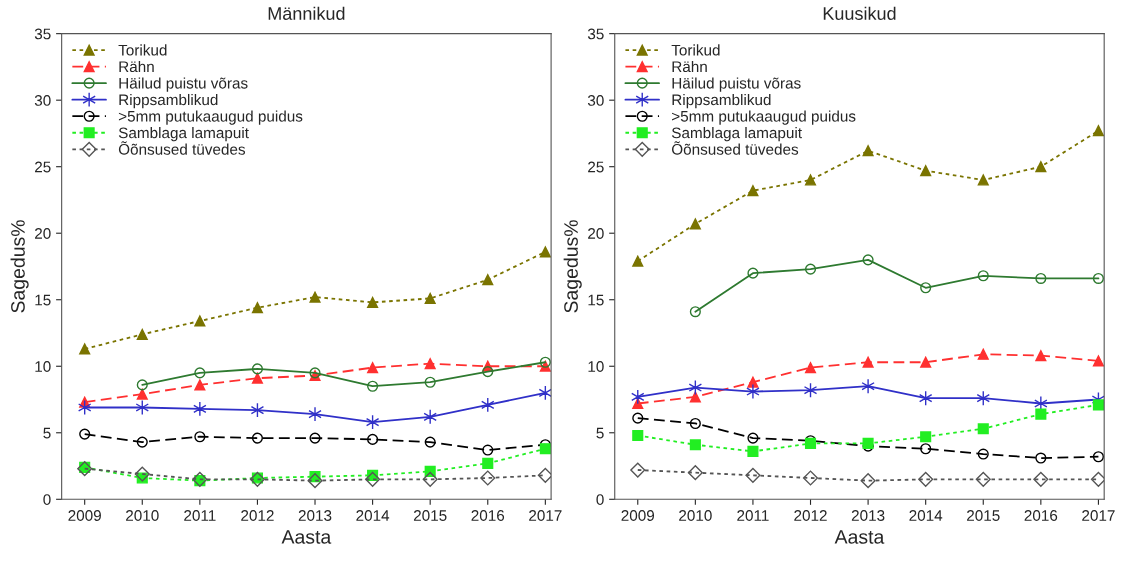 Image resolution: width=1121 pixels, height=561 pixels. What do you see at coordinates (859, 13) in the screenshot?
I see `chart-title: Kuusikud` at bounding box center [859, 13].